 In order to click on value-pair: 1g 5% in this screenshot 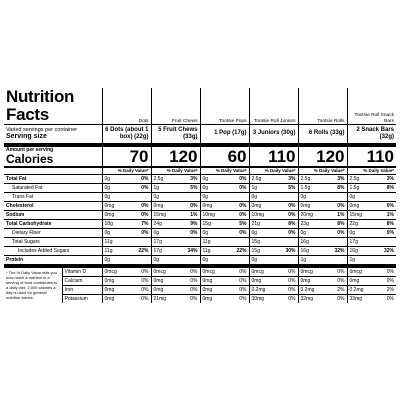, I will do `click(274, 188)`.